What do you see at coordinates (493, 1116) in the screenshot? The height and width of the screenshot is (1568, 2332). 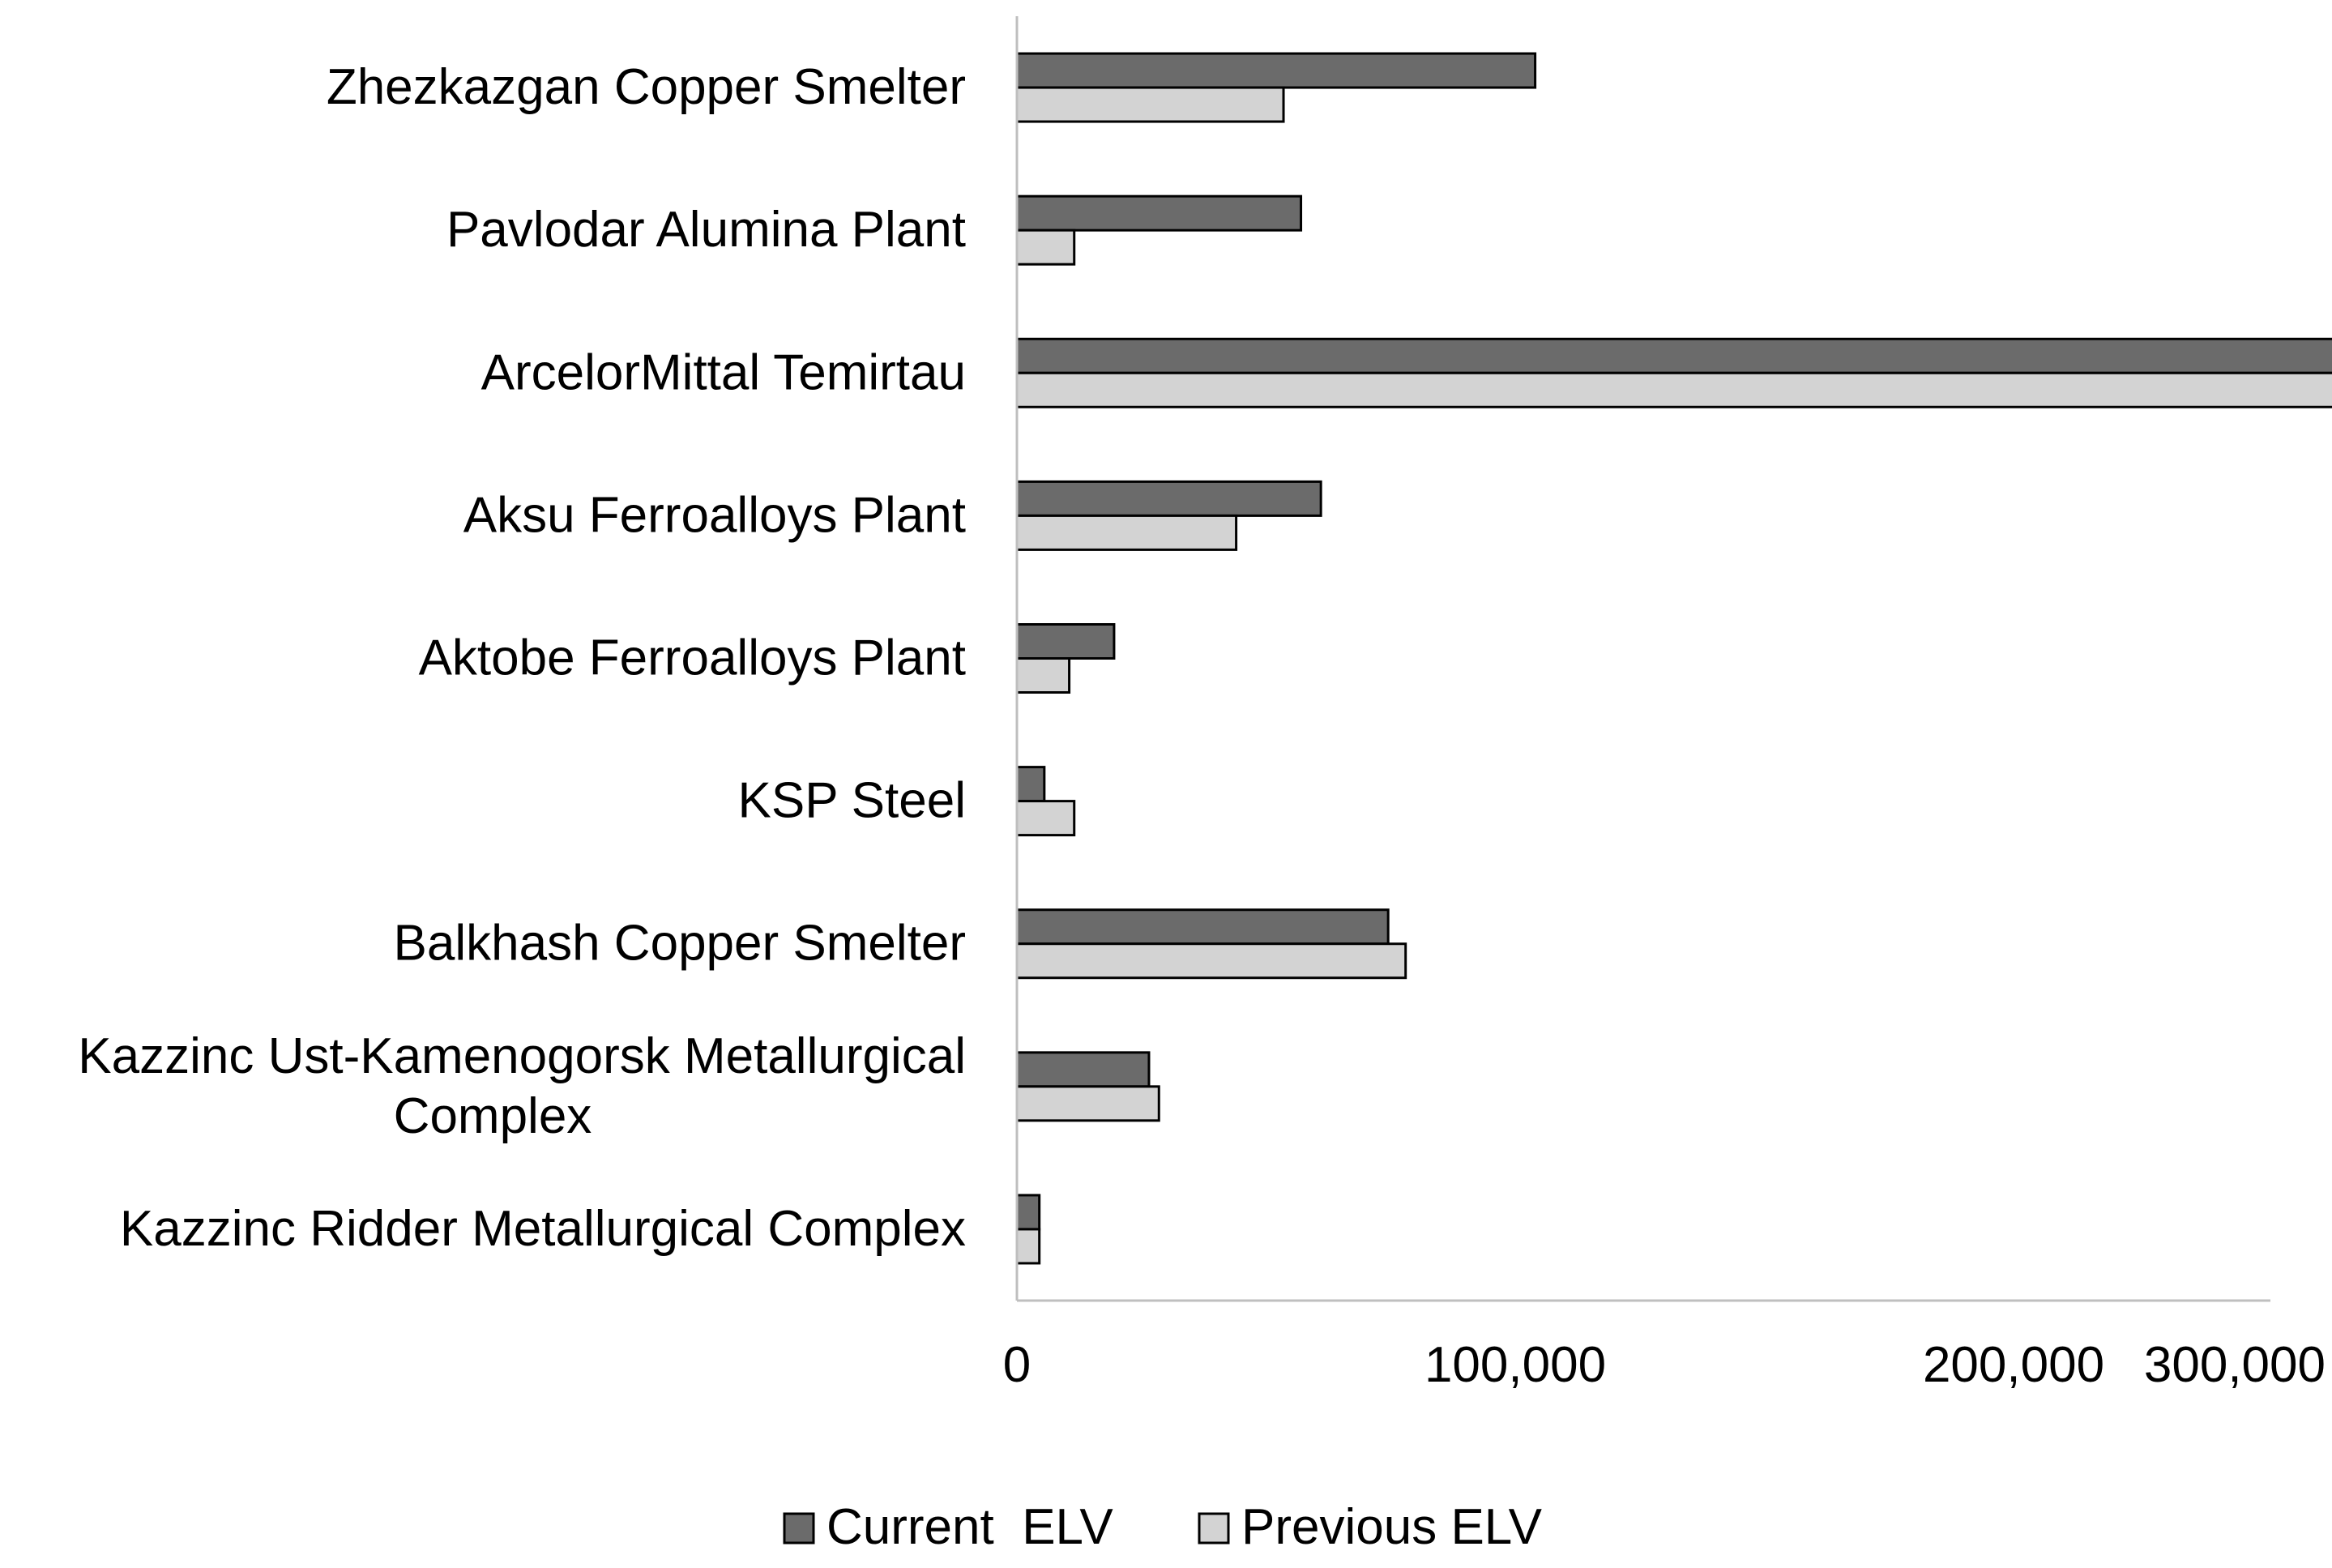 I see `category-label-7-line1: Complex` at bounding box center [493, 1116].